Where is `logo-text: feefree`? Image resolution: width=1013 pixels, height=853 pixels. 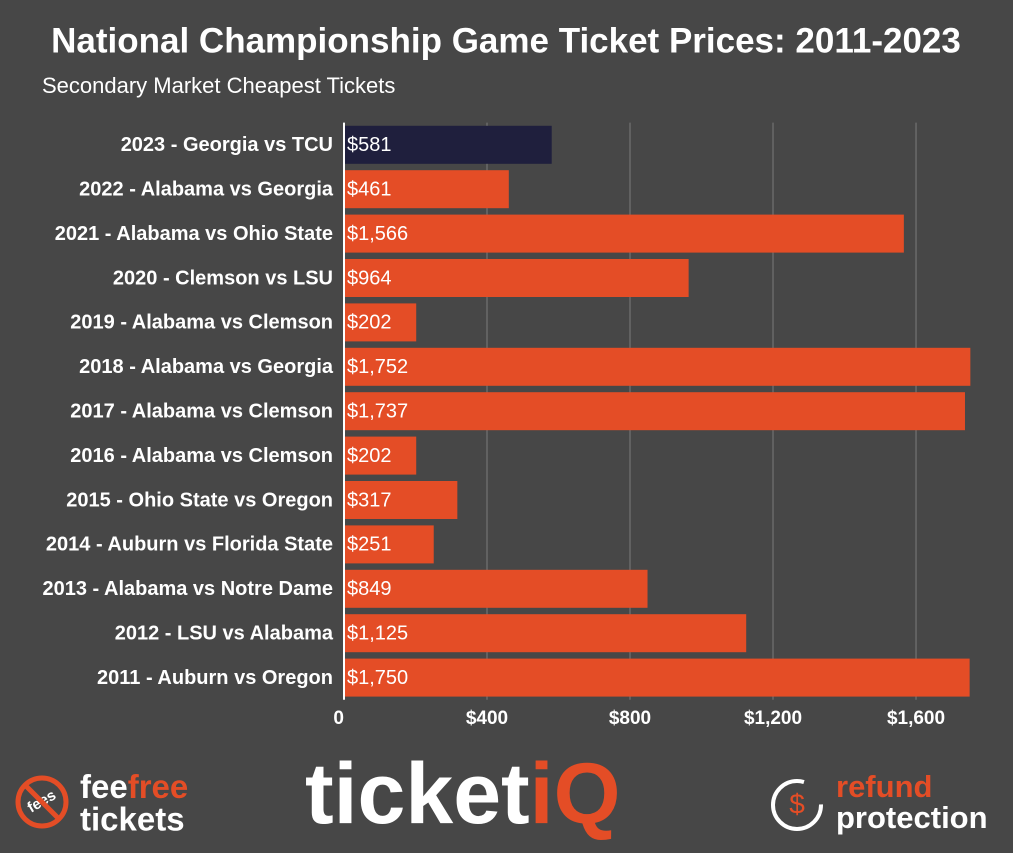 logo-text: feefree is located at coordinates (134, 786).